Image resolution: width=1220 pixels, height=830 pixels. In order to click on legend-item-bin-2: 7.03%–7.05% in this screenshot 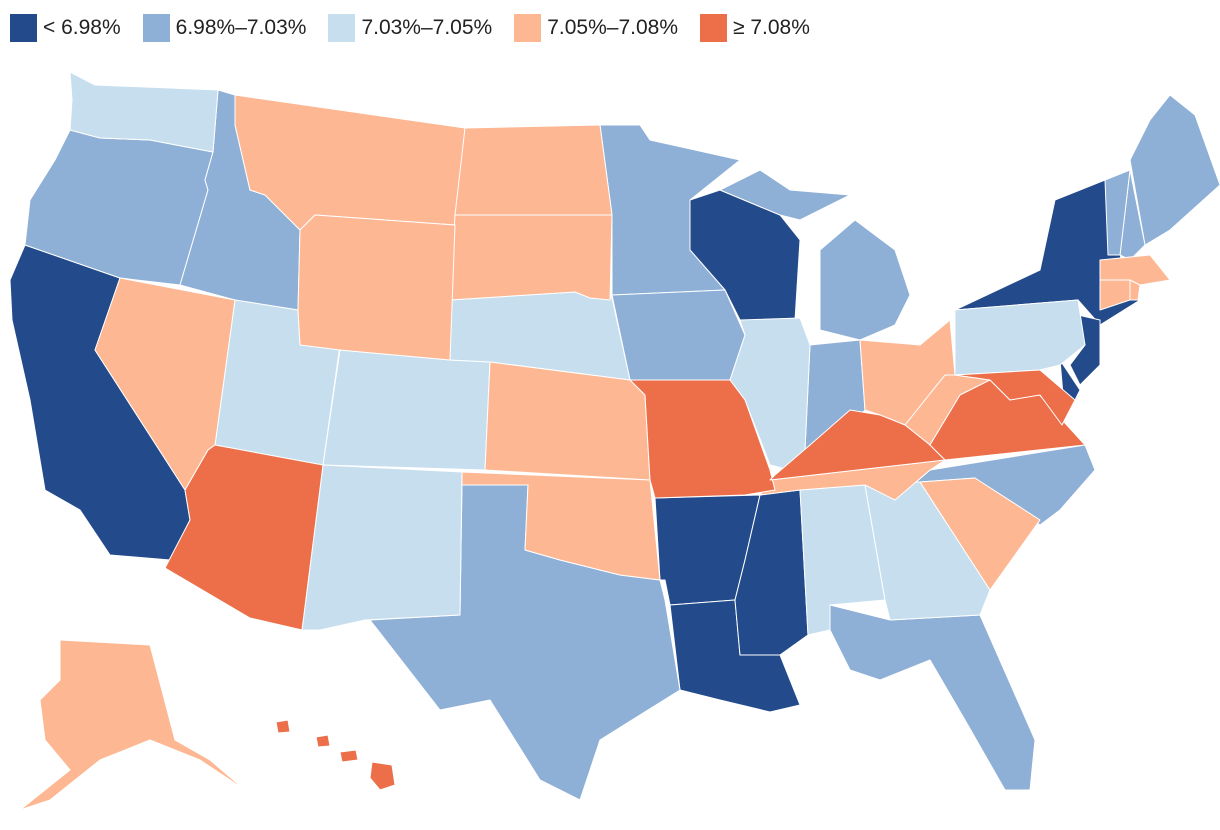, I will do `click(410, 28)`.